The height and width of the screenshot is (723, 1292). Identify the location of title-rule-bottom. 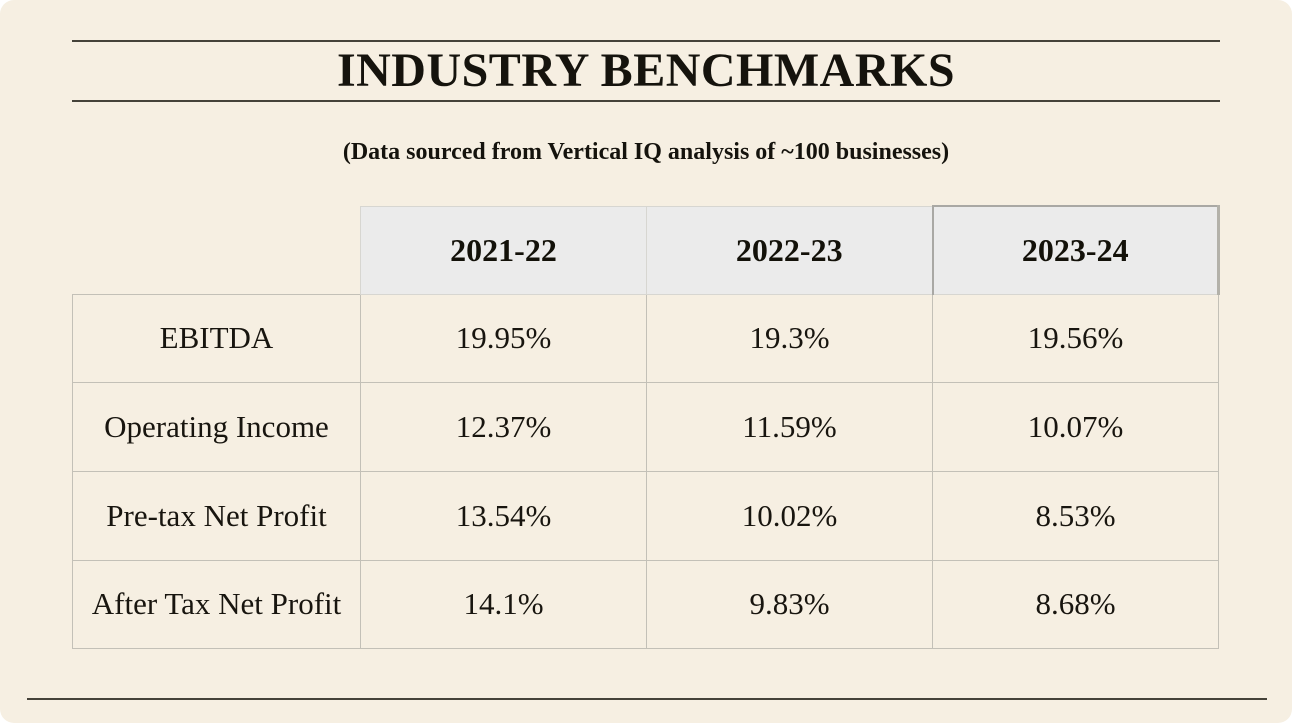
(646, 101).